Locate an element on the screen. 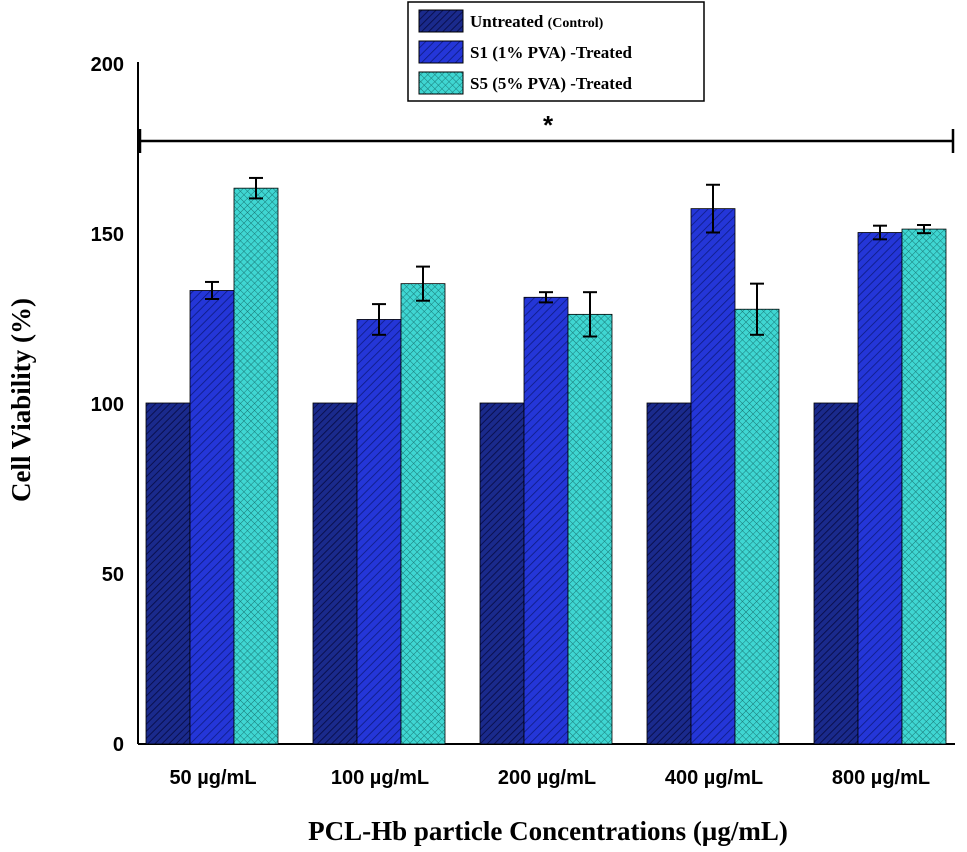 The image size is (967, 852). y-tick-label: 100 is located at coordinates (107, 405).